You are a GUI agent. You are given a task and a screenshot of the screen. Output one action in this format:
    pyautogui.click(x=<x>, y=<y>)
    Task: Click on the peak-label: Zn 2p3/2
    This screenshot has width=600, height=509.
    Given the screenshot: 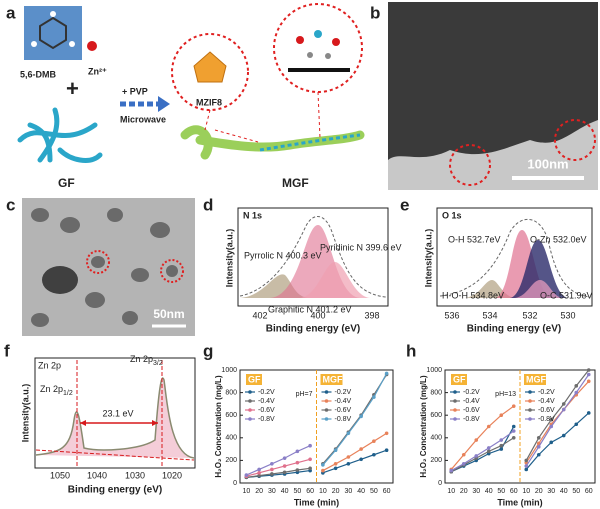 What is the action you would take?
    pyautogui.click(x=146, y=360)
    